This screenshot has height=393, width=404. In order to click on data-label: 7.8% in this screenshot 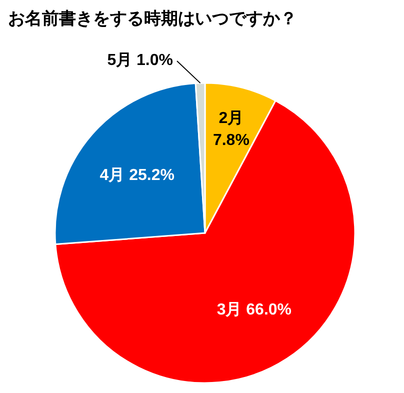, I will do `click(231, 141)`.